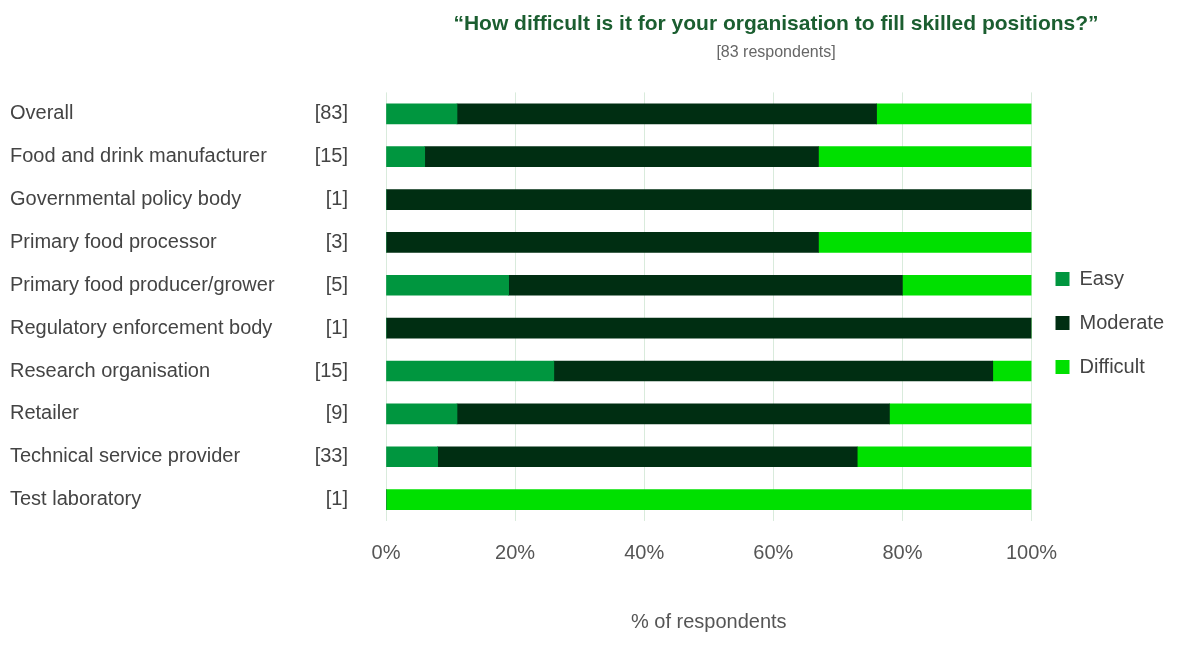 This screenshot has width=1192, height=651. What do you see at coordinates (336, 283) in the screenshot?
I see `text: [5]` at bounding box center [336, 283].